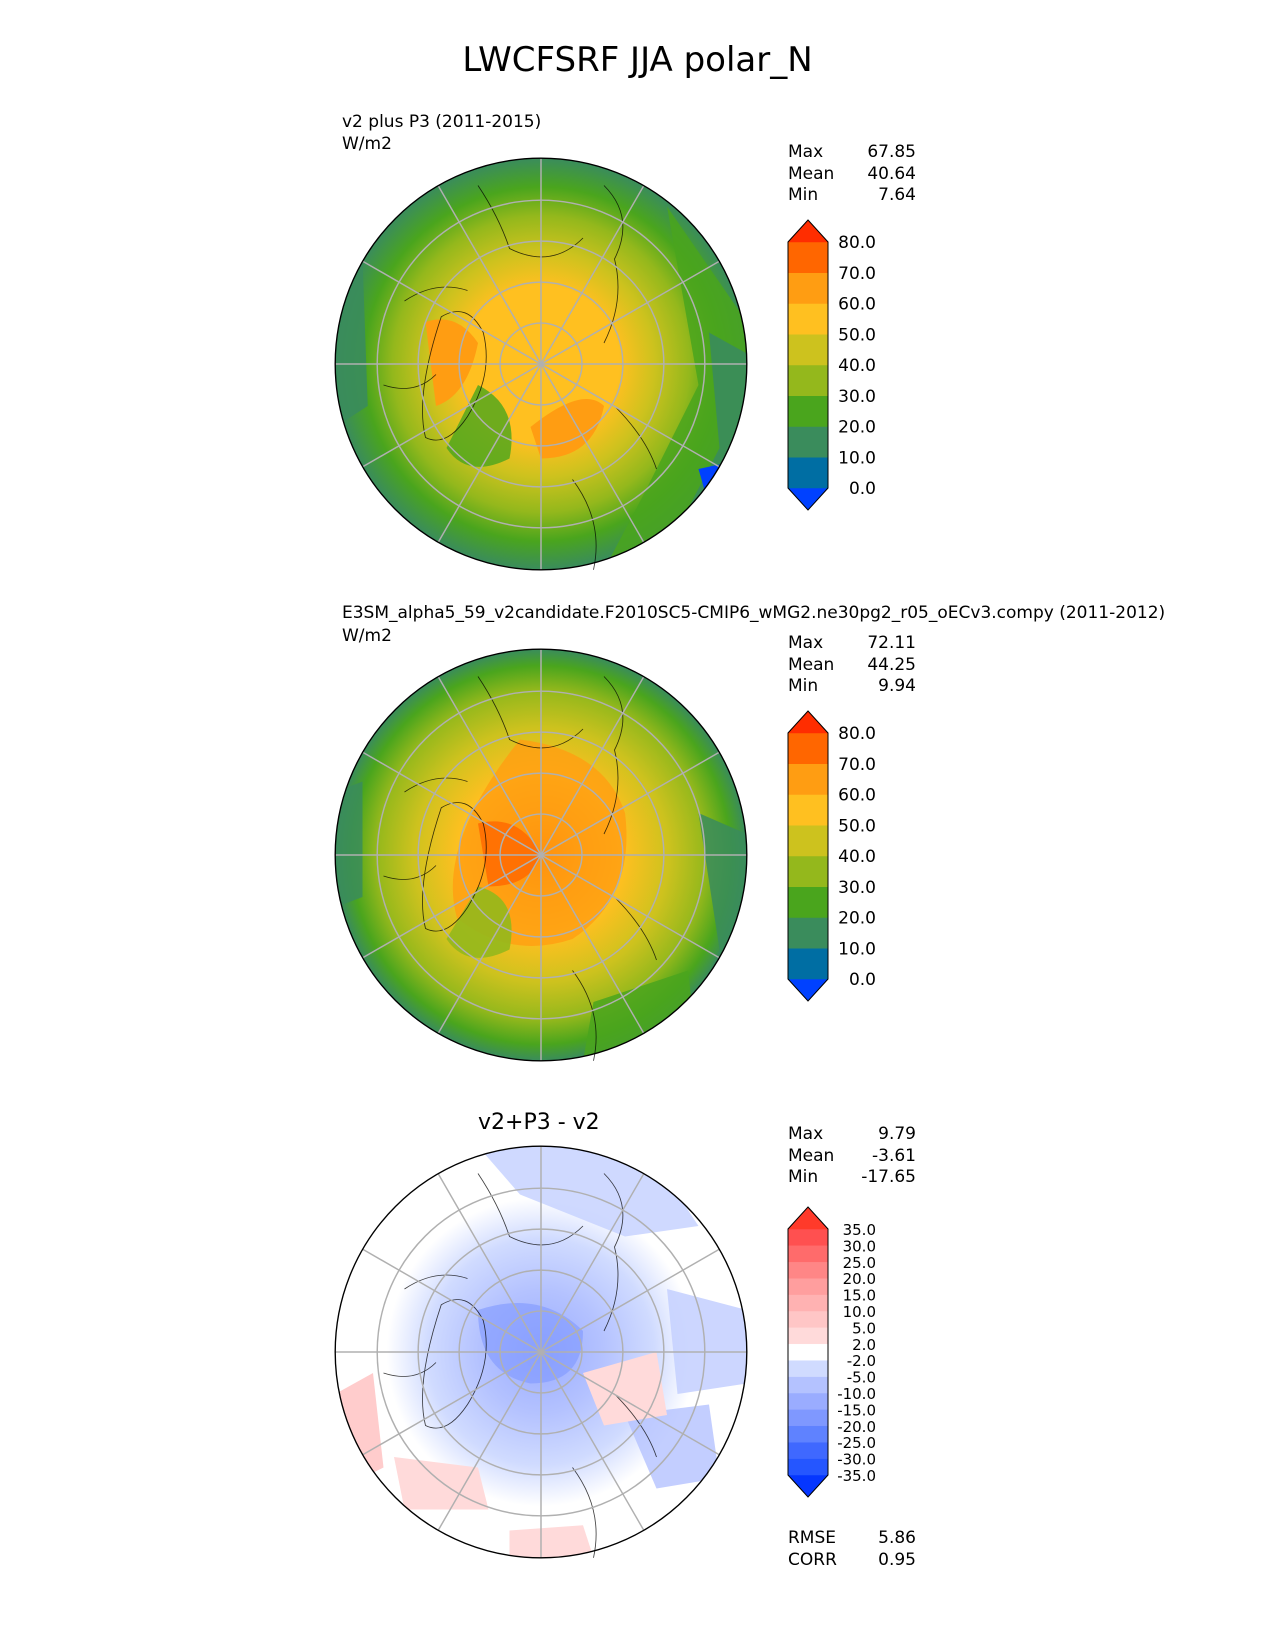  Describe the element at coordinates (367, 636) in the screenshot. I see `panel-reference-units: W/m2` at that location.